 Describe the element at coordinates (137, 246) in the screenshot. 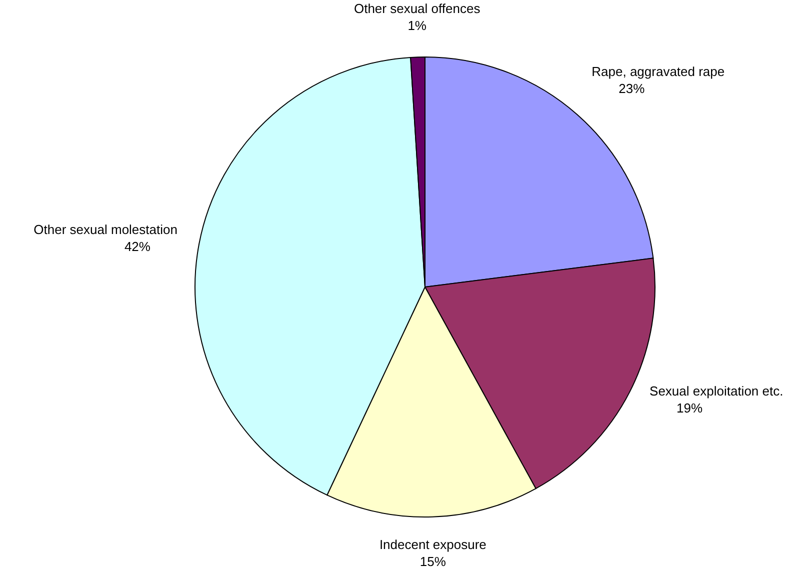

I see `data-label: 42%` at that location.